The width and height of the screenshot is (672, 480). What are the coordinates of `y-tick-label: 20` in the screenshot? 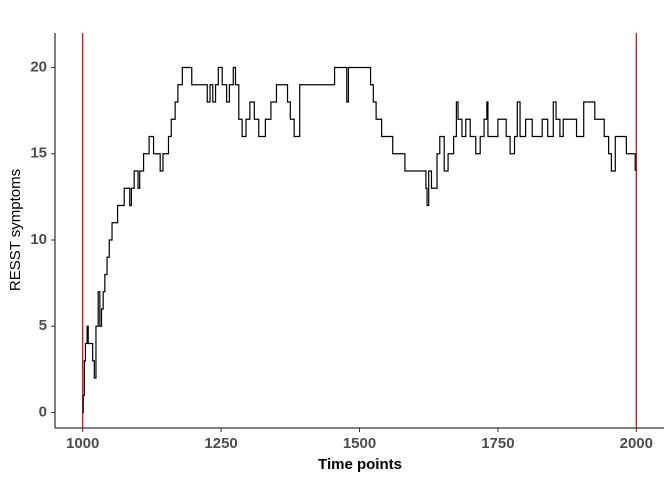 It's located at (38, 66).